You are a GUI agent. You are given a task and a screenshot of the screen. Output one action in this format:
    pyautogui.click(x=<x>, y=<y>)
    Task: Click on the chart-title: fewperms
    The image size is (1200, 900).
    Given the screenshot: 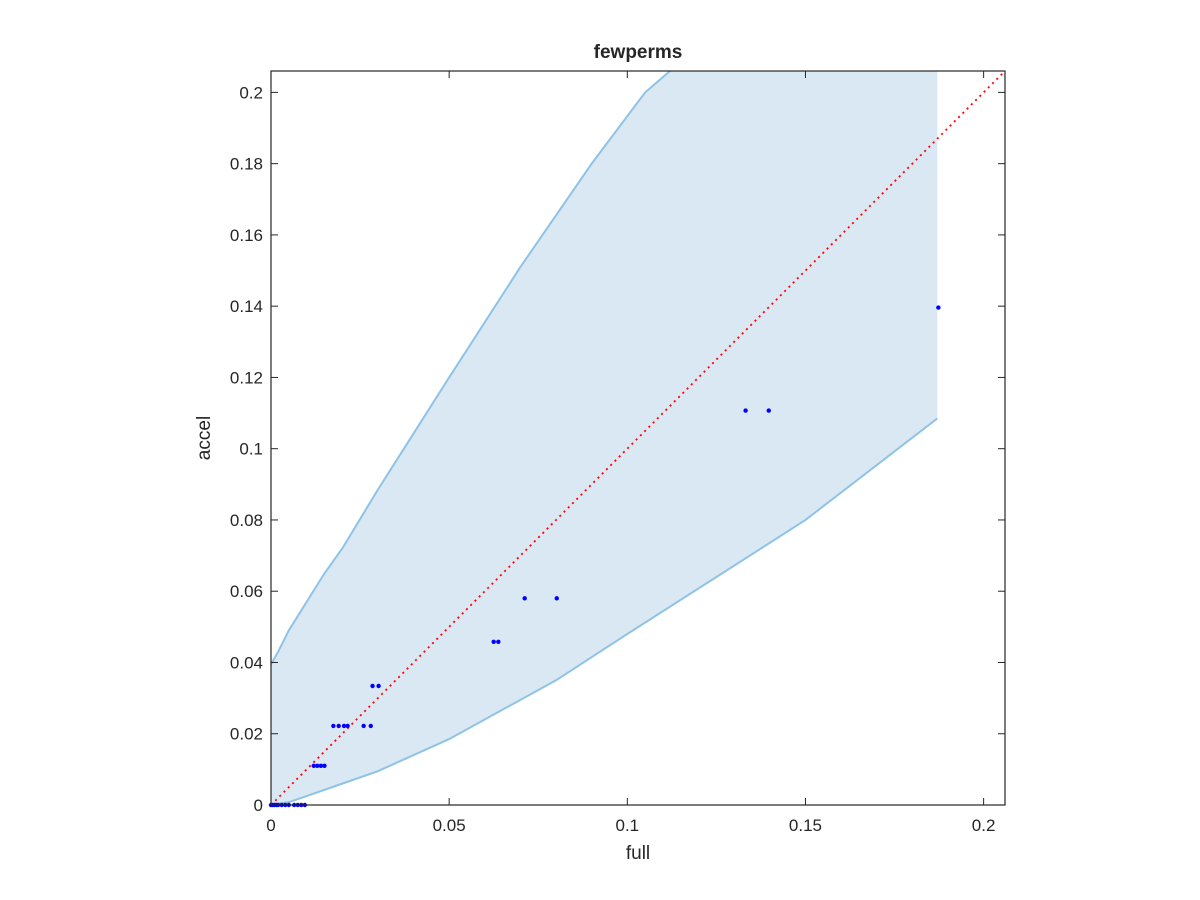 What is the action you would take?
    pyautogui.click(x=638, y=52)
    